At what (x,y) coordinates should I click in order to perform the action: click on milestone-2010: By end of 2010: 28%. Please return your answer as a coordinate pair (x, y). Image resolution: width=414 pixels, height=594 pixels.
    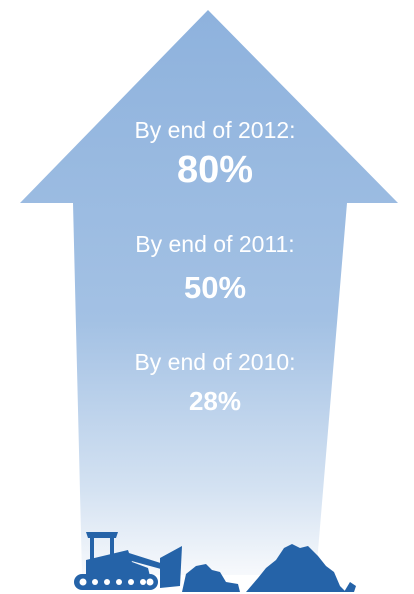
    Looking at the image, I should click on (207, 382).